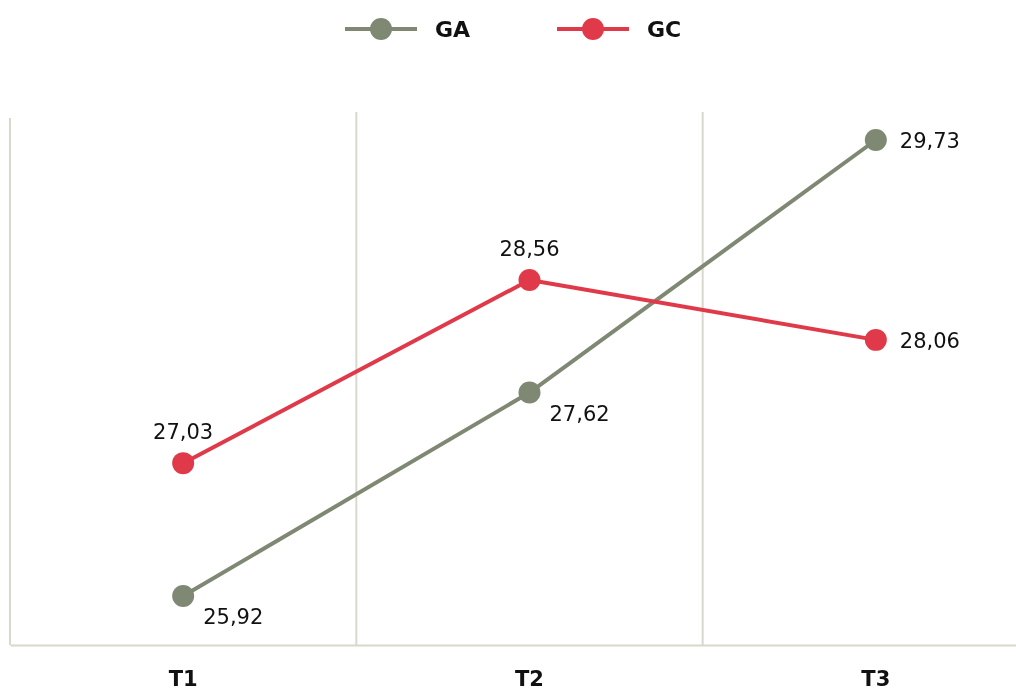 This screenshot has height=693, width=1016. I want to click on data-label: 27,03, so click(183, 432).